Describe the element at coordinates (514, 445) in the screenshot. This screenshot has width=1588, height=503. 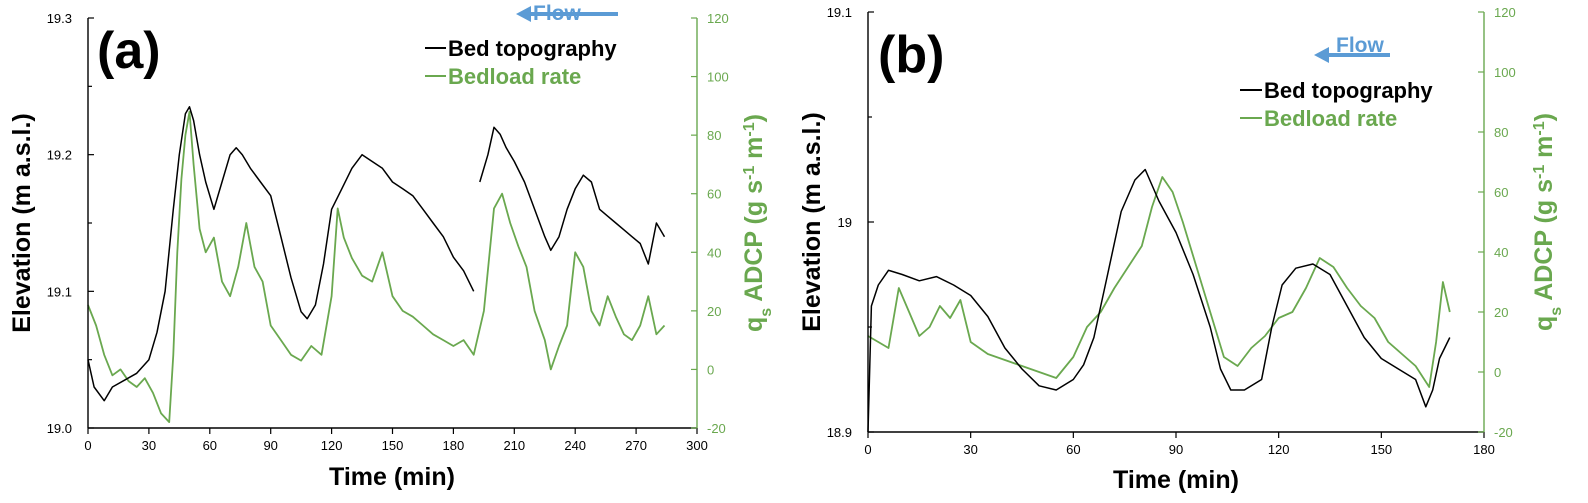
I see `chart-a-x-tick-label: 210` at that location.